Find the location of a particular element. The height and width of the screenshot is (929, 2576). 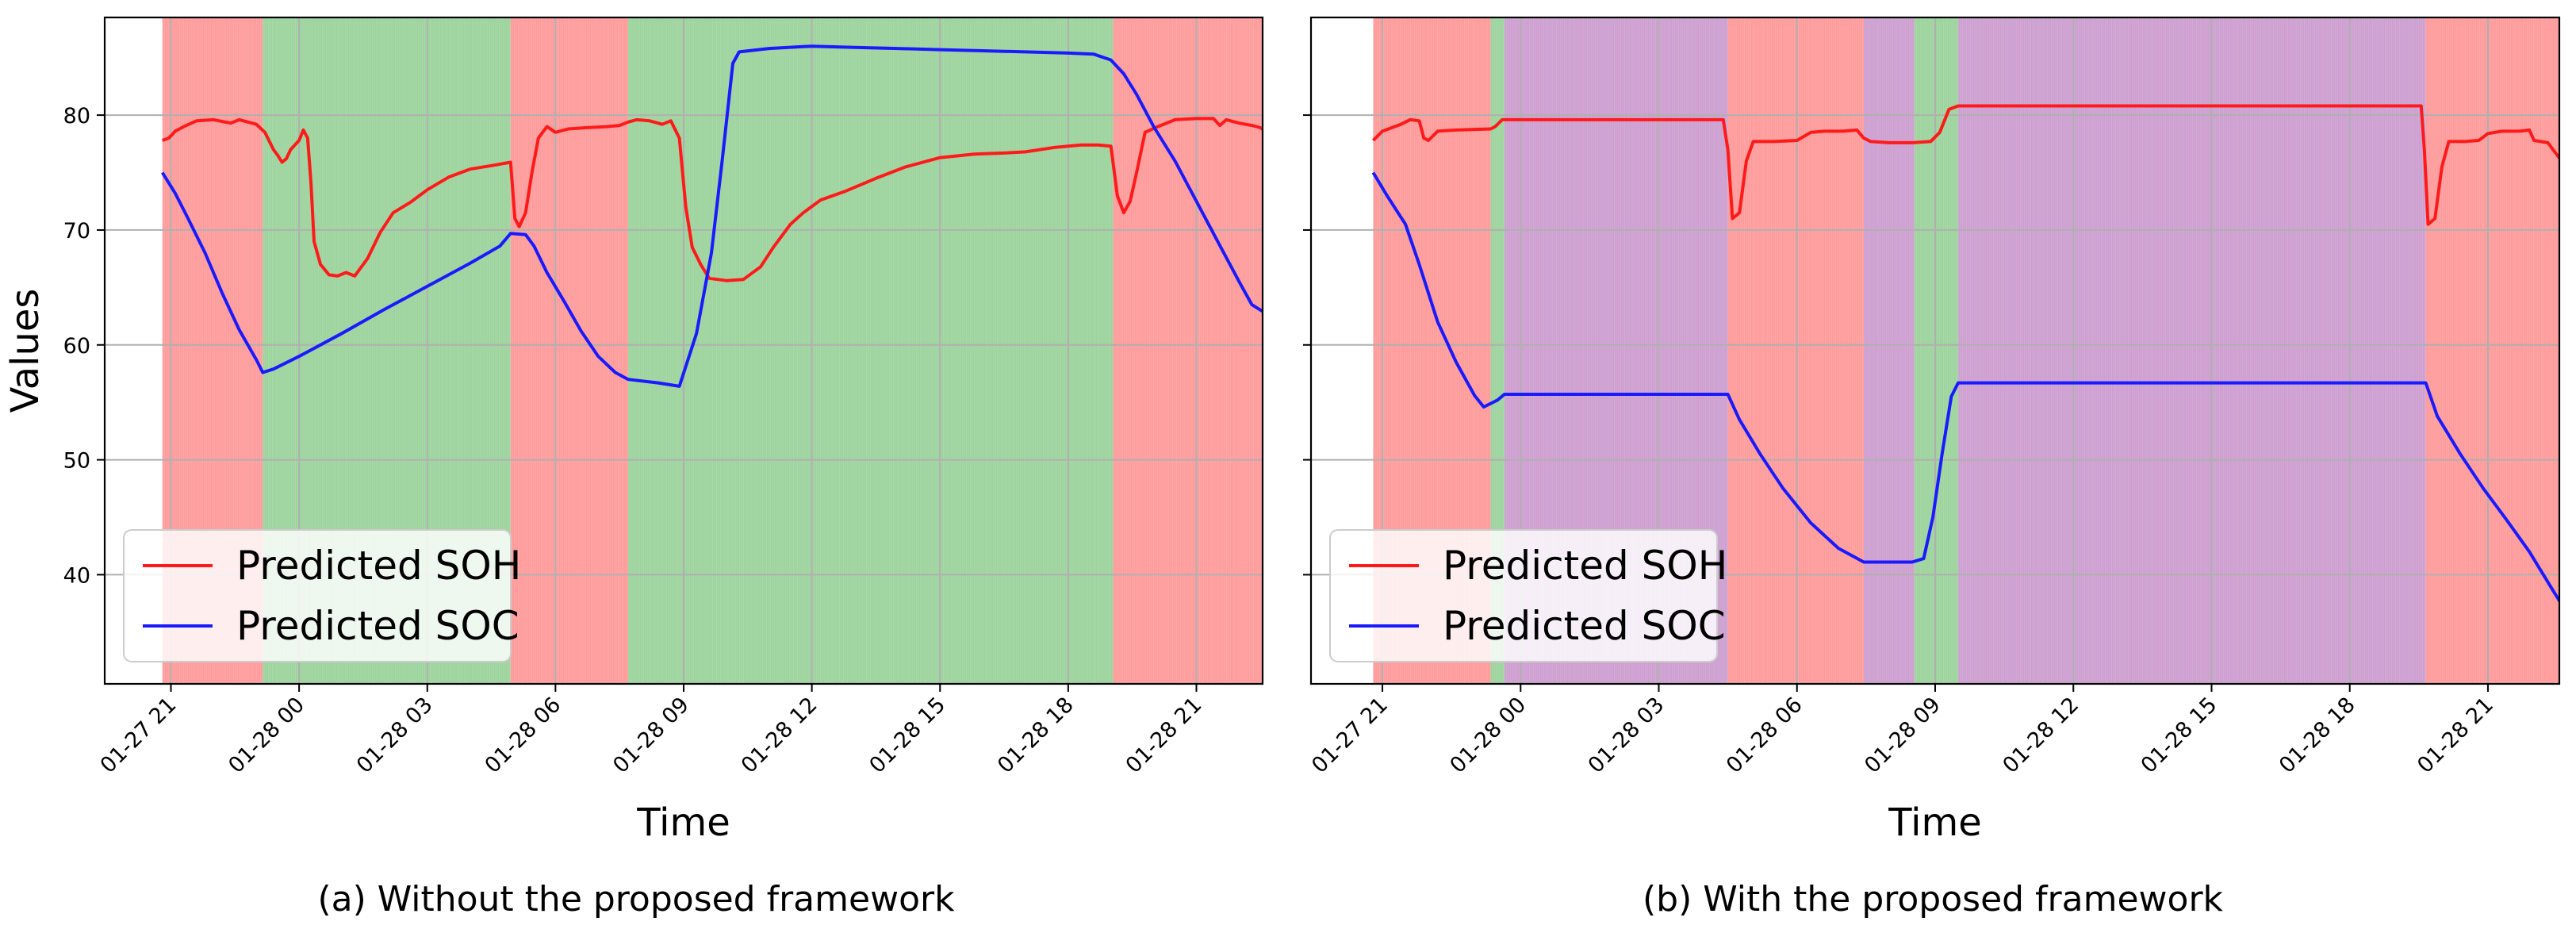

y-tick-label: 70 is located at coordinates (76, 231).